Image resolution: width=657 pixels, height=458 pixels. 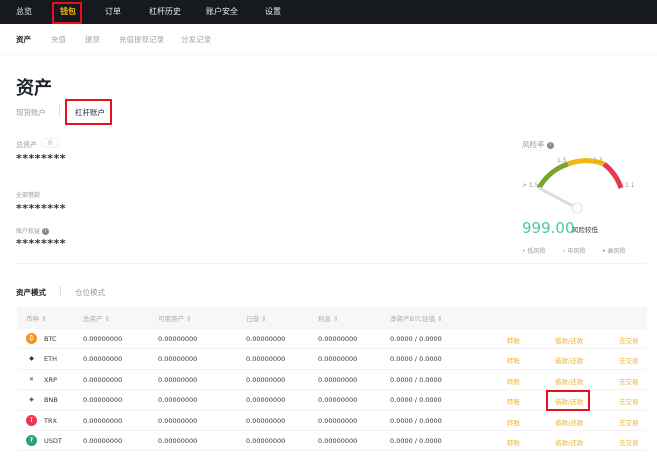 I want to click on subnav-withdraw: 提现, so click(x=92, y=39).